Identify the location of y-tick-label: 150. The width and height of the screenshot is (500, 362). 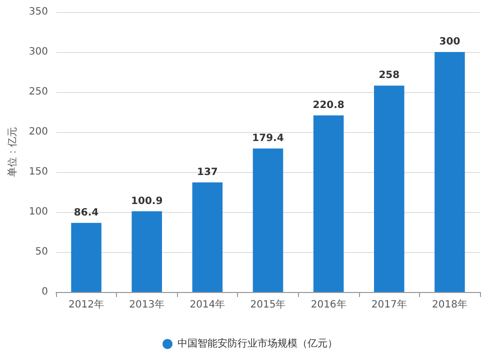
(38, 172).